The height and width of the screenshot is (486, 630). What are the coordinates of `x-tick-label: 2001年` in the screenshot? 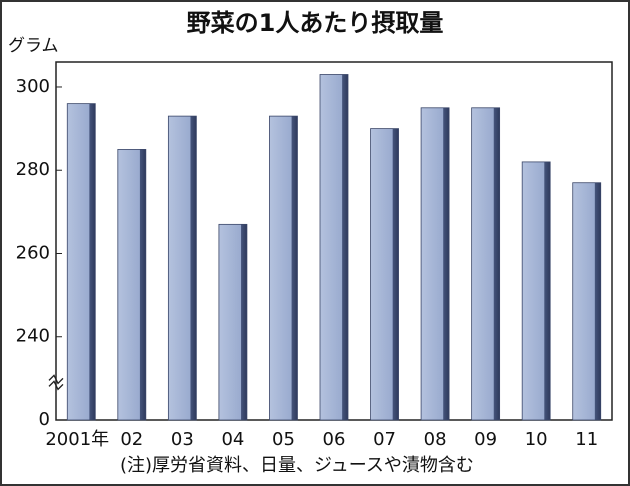 It's located at (77, 439).